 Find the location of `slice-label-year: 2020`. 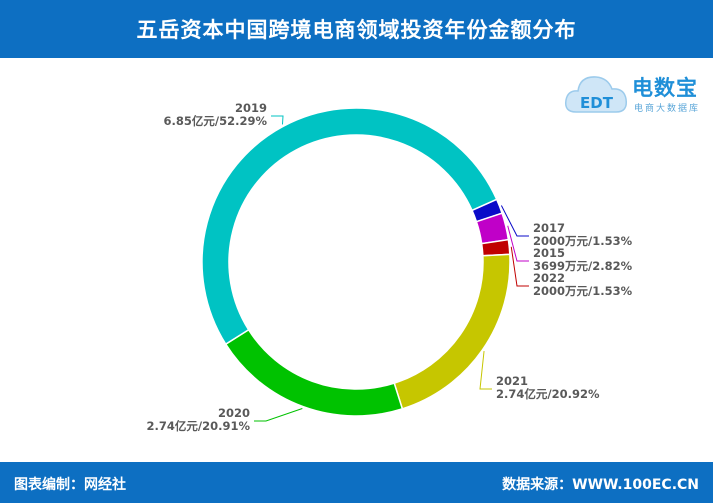

slice-label-year: 2020 is located at coordinates (234, 413).